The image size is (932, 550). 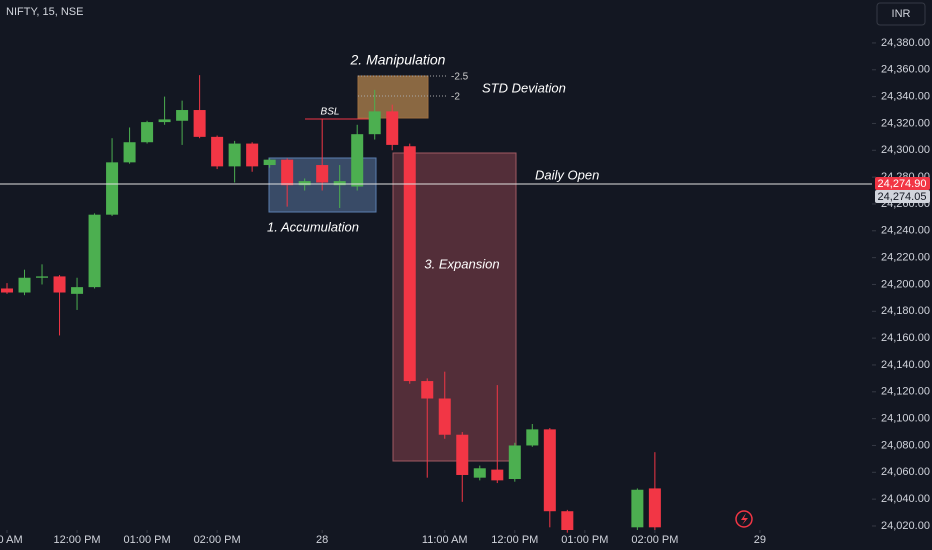 I want to click on y-tick-label: 24,120.00, so click(x=905, y=392).